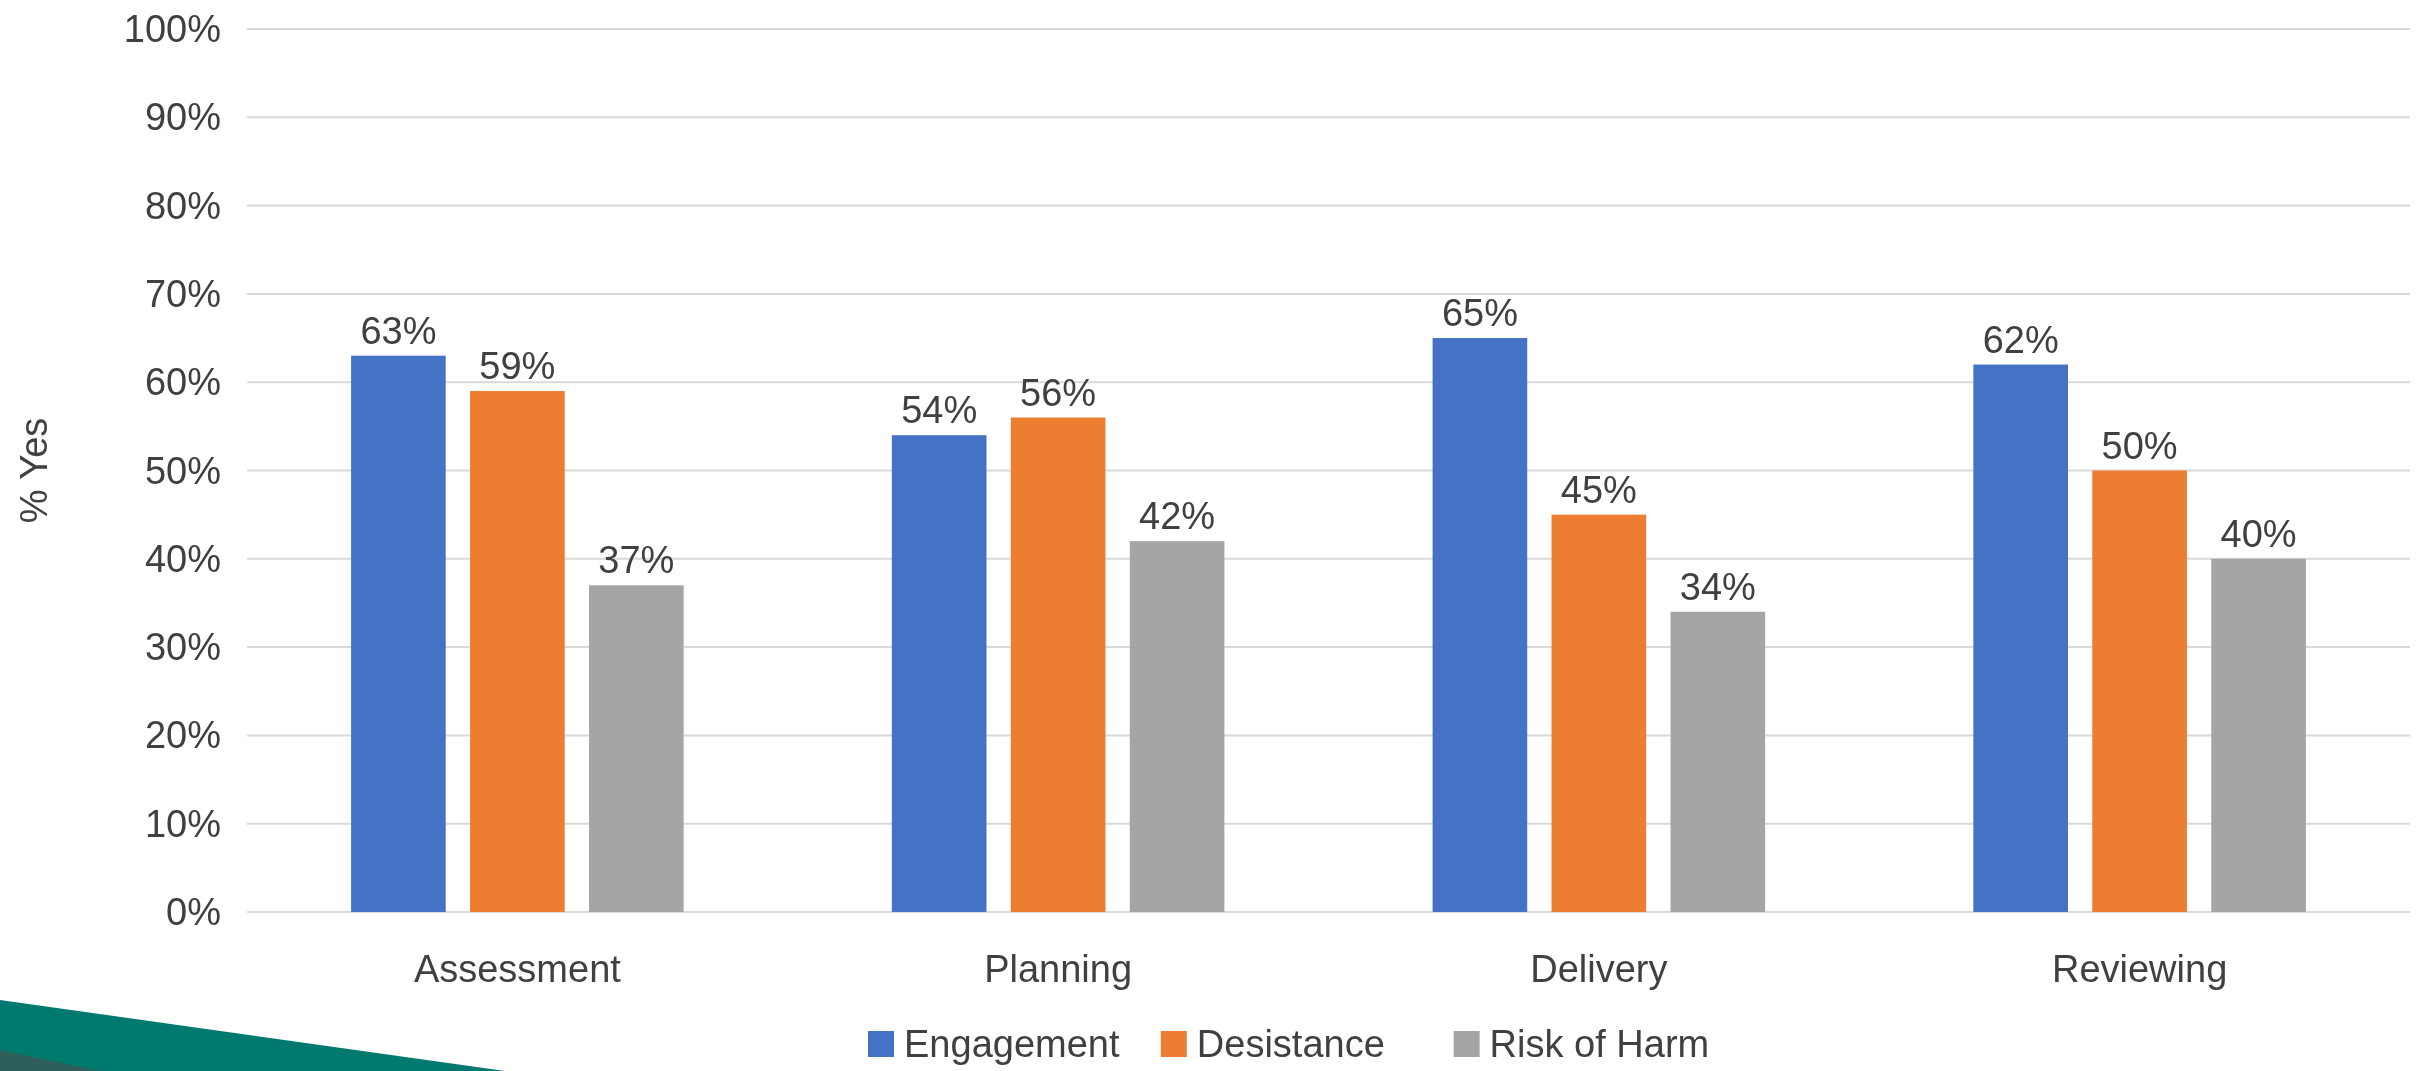 The width and height of the screenshot is (2422, 1071). Describe the element at coordinates (2139, 969) in the screenshot. I see `x-tick-label: Reviewing` at that location.